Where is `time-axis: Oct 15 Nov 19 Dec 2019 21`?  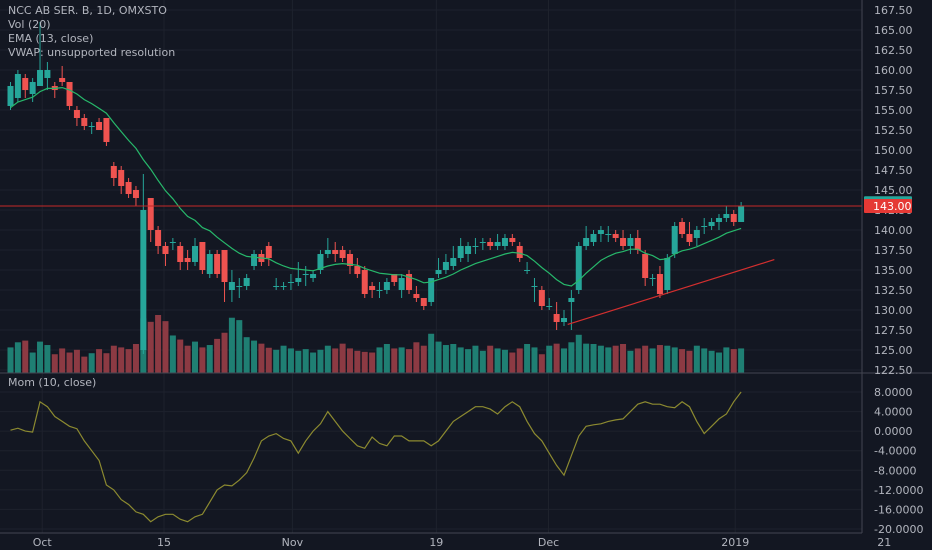
time-axis: Oct 15 Nov 19 Dec 2019 21 is located at coordinates (462, 542).